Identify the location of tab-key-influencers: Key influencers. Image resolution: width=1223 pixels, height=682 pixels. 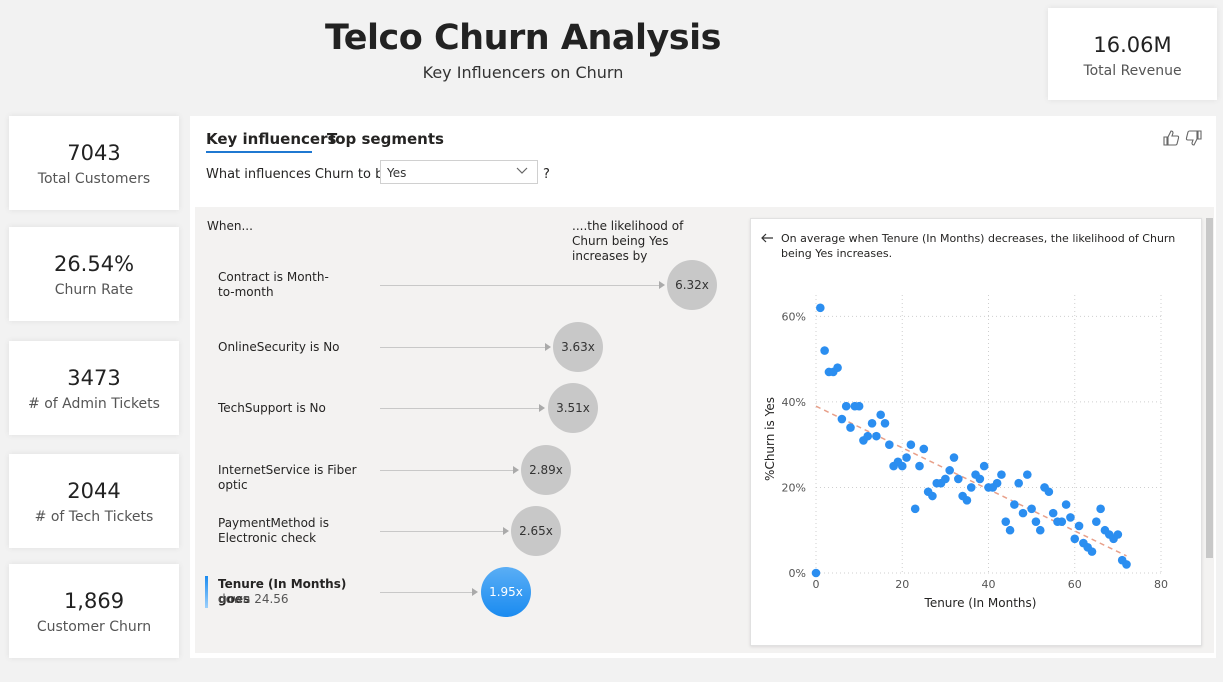
(271, 139).